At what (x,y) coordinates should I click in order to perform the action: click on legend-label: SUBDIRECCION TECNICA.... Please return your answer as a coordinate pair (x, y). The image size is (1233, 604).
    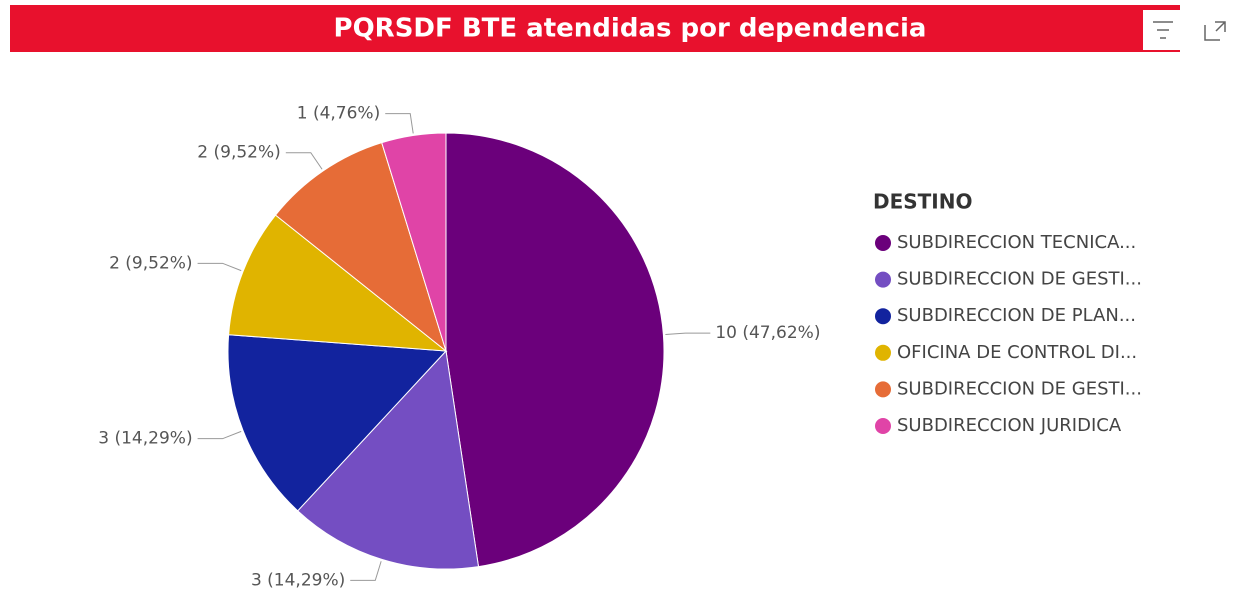
    Looking at the image, I should click on (1016, 242).